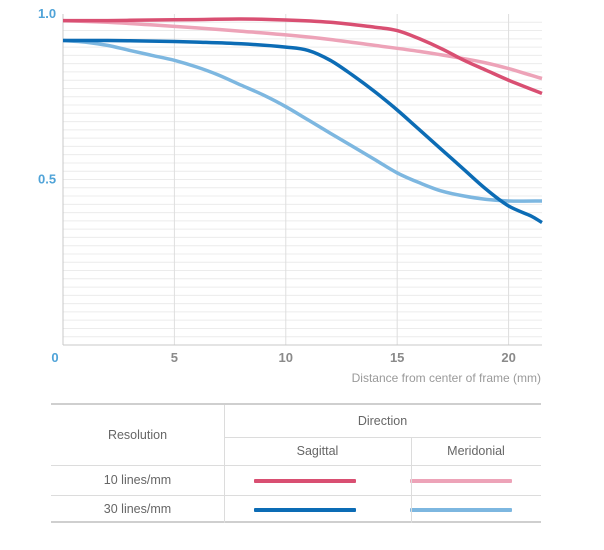 This screenshot has width=604, height=550. What do you see at coordinates (302, 49) in the screenshot?
I see `series-line-m10` at bounding box center [302, 49].